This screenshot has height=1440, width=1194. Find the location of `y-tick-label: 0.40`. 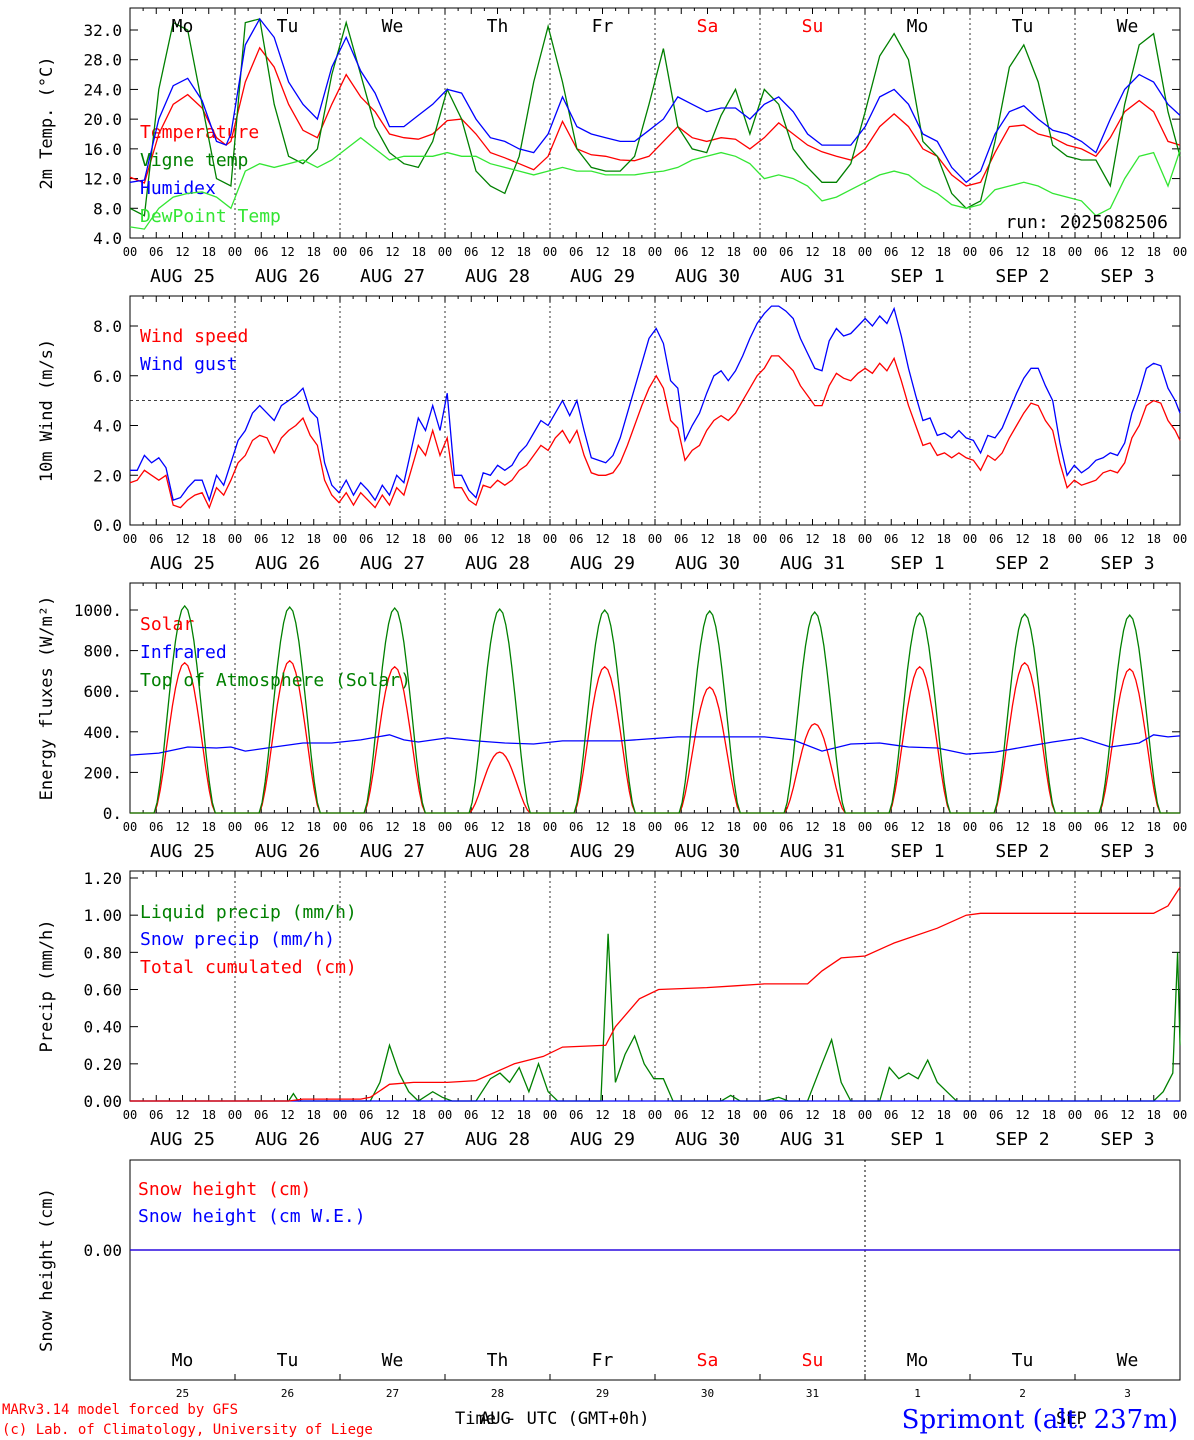

y-tick-label: 0.40 is located at coordinates (102, 1027).